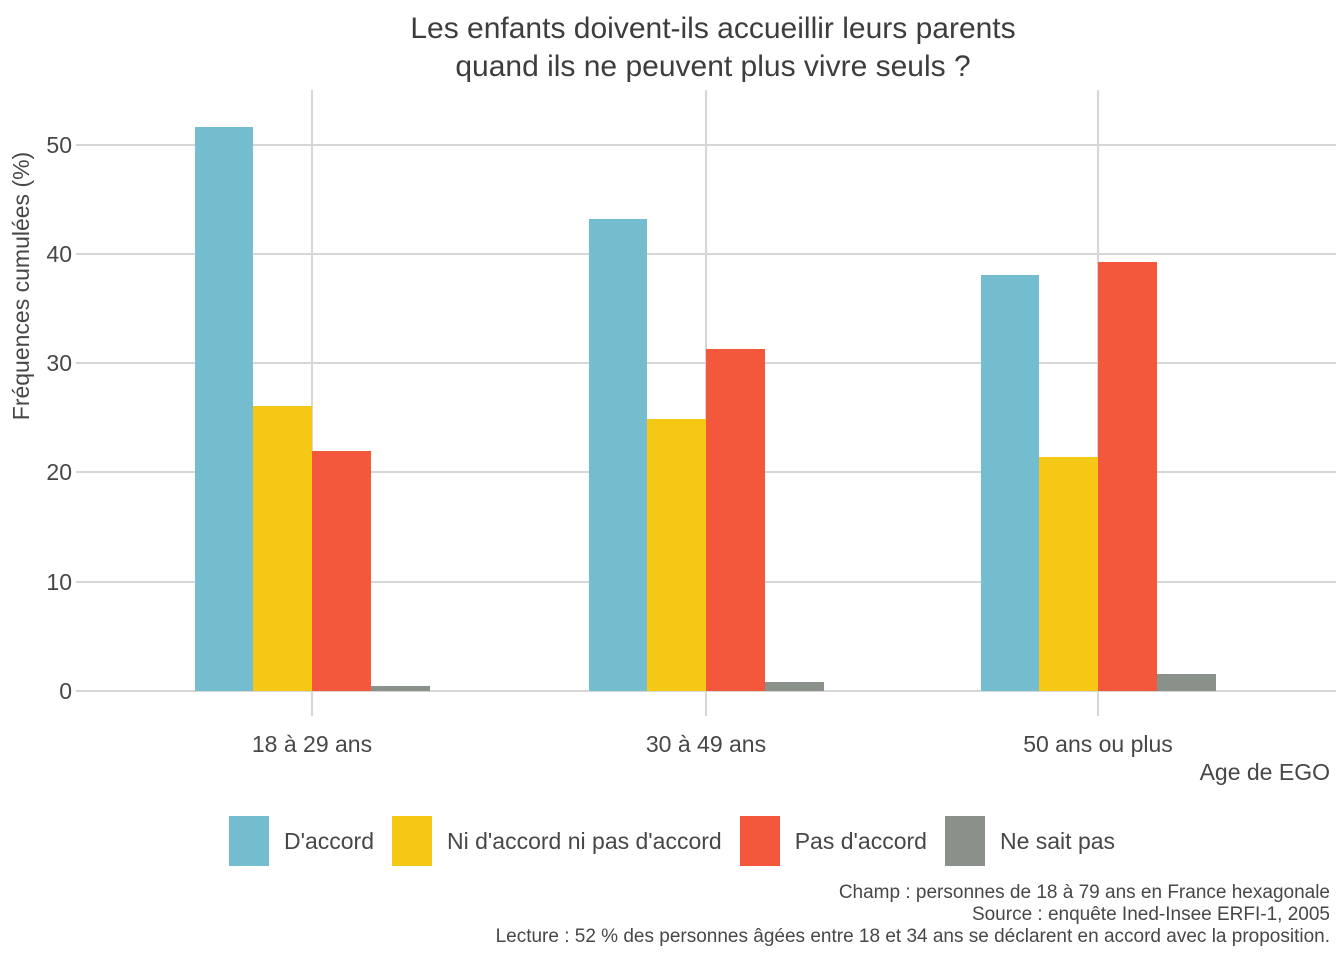 The image size is (1344, 960). I want to click on footnote-source: Source : enquête Ined-Insee ERFI-1, 2005, so click(1150, 914).